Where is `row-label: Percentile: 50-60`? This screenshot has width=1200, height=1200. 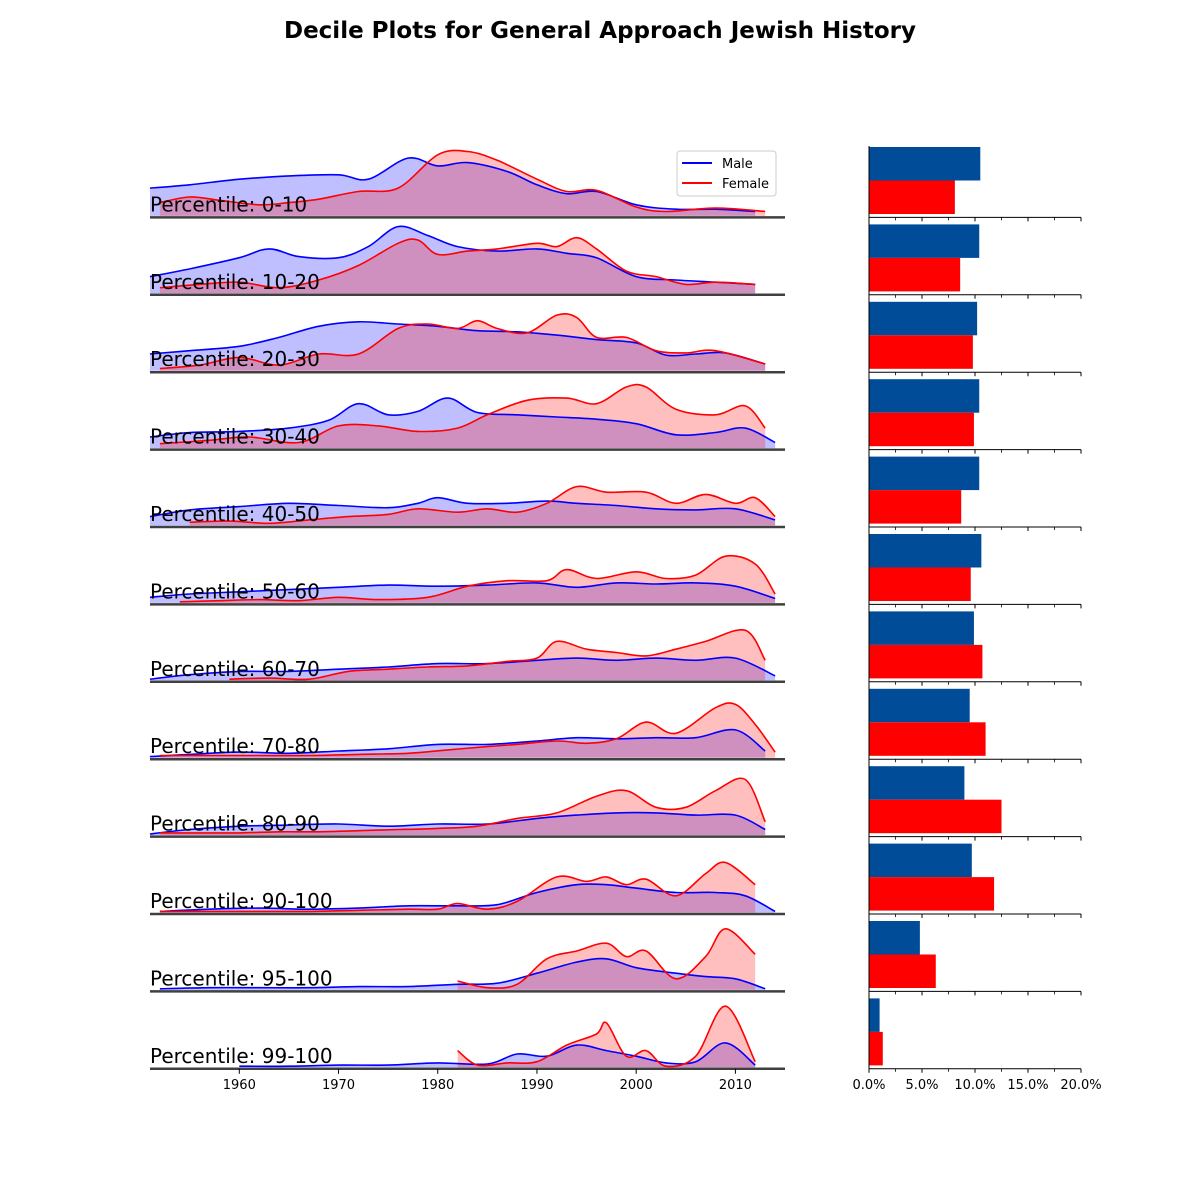 row-label: Percentile: 50-60 is located at coordinates (235, 591).